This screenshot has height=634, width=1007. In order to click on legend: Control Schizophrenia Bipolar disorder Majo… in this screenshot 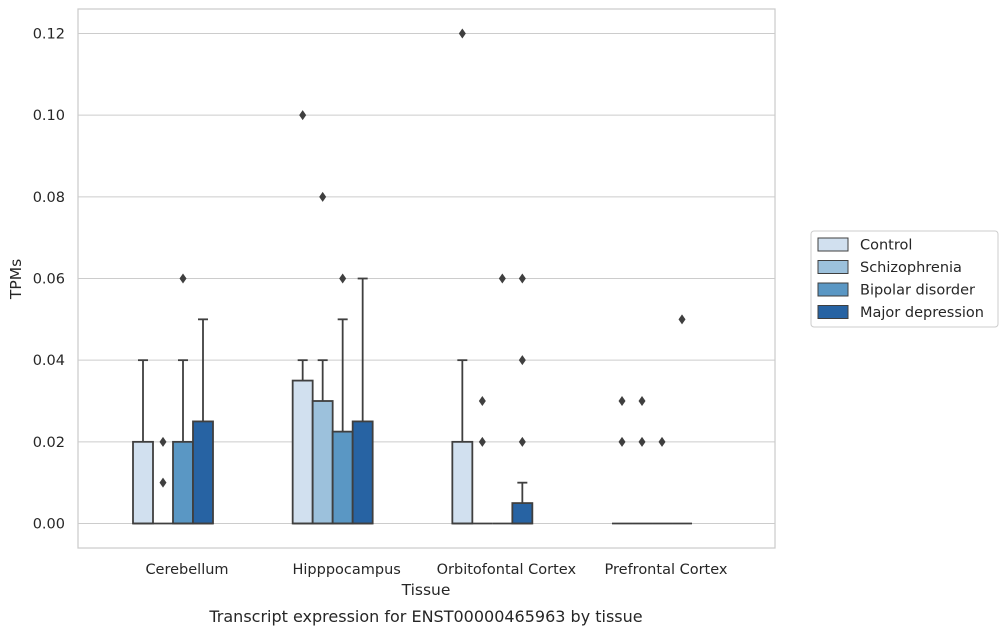, I will do `click(904, 279)`.